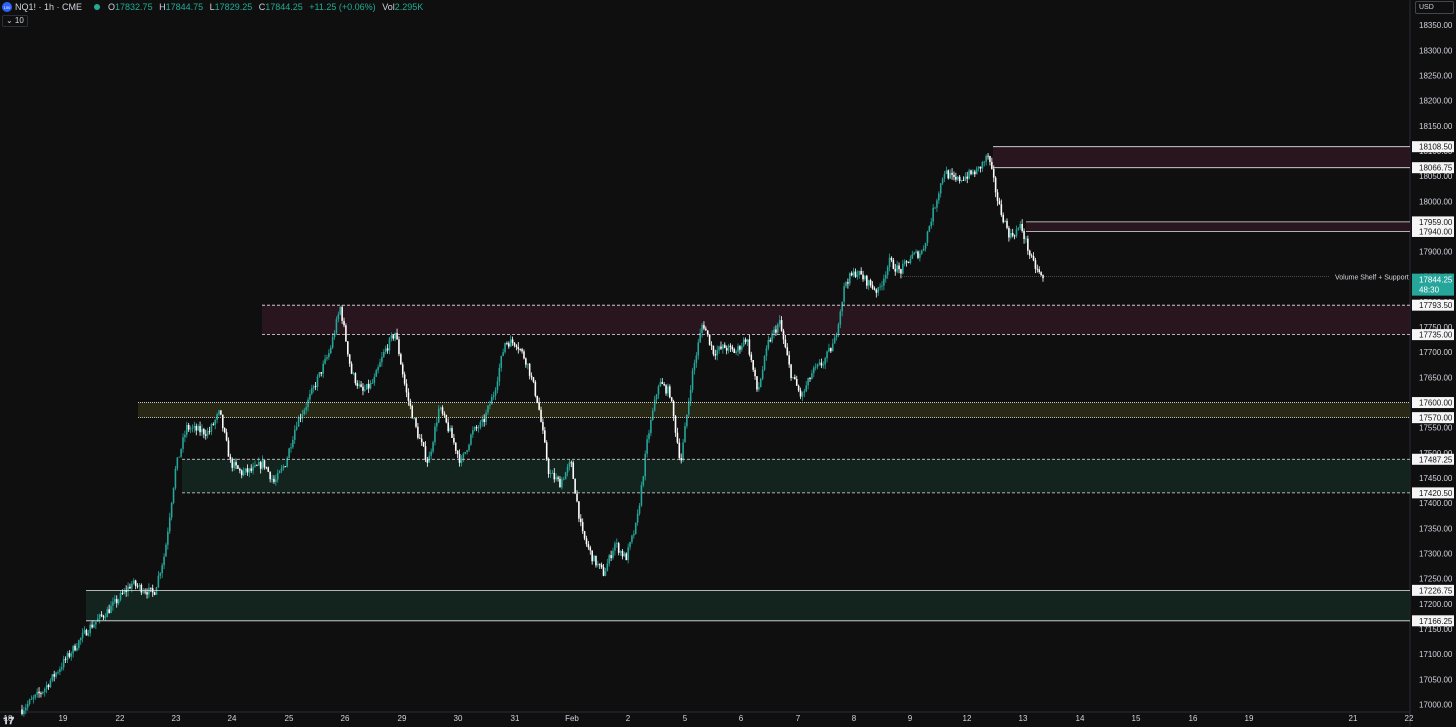  Describe the element at coordinates (49, 7) in the screenshot. I see `symbol-title: NQ1! · 1h · CME` at that location.